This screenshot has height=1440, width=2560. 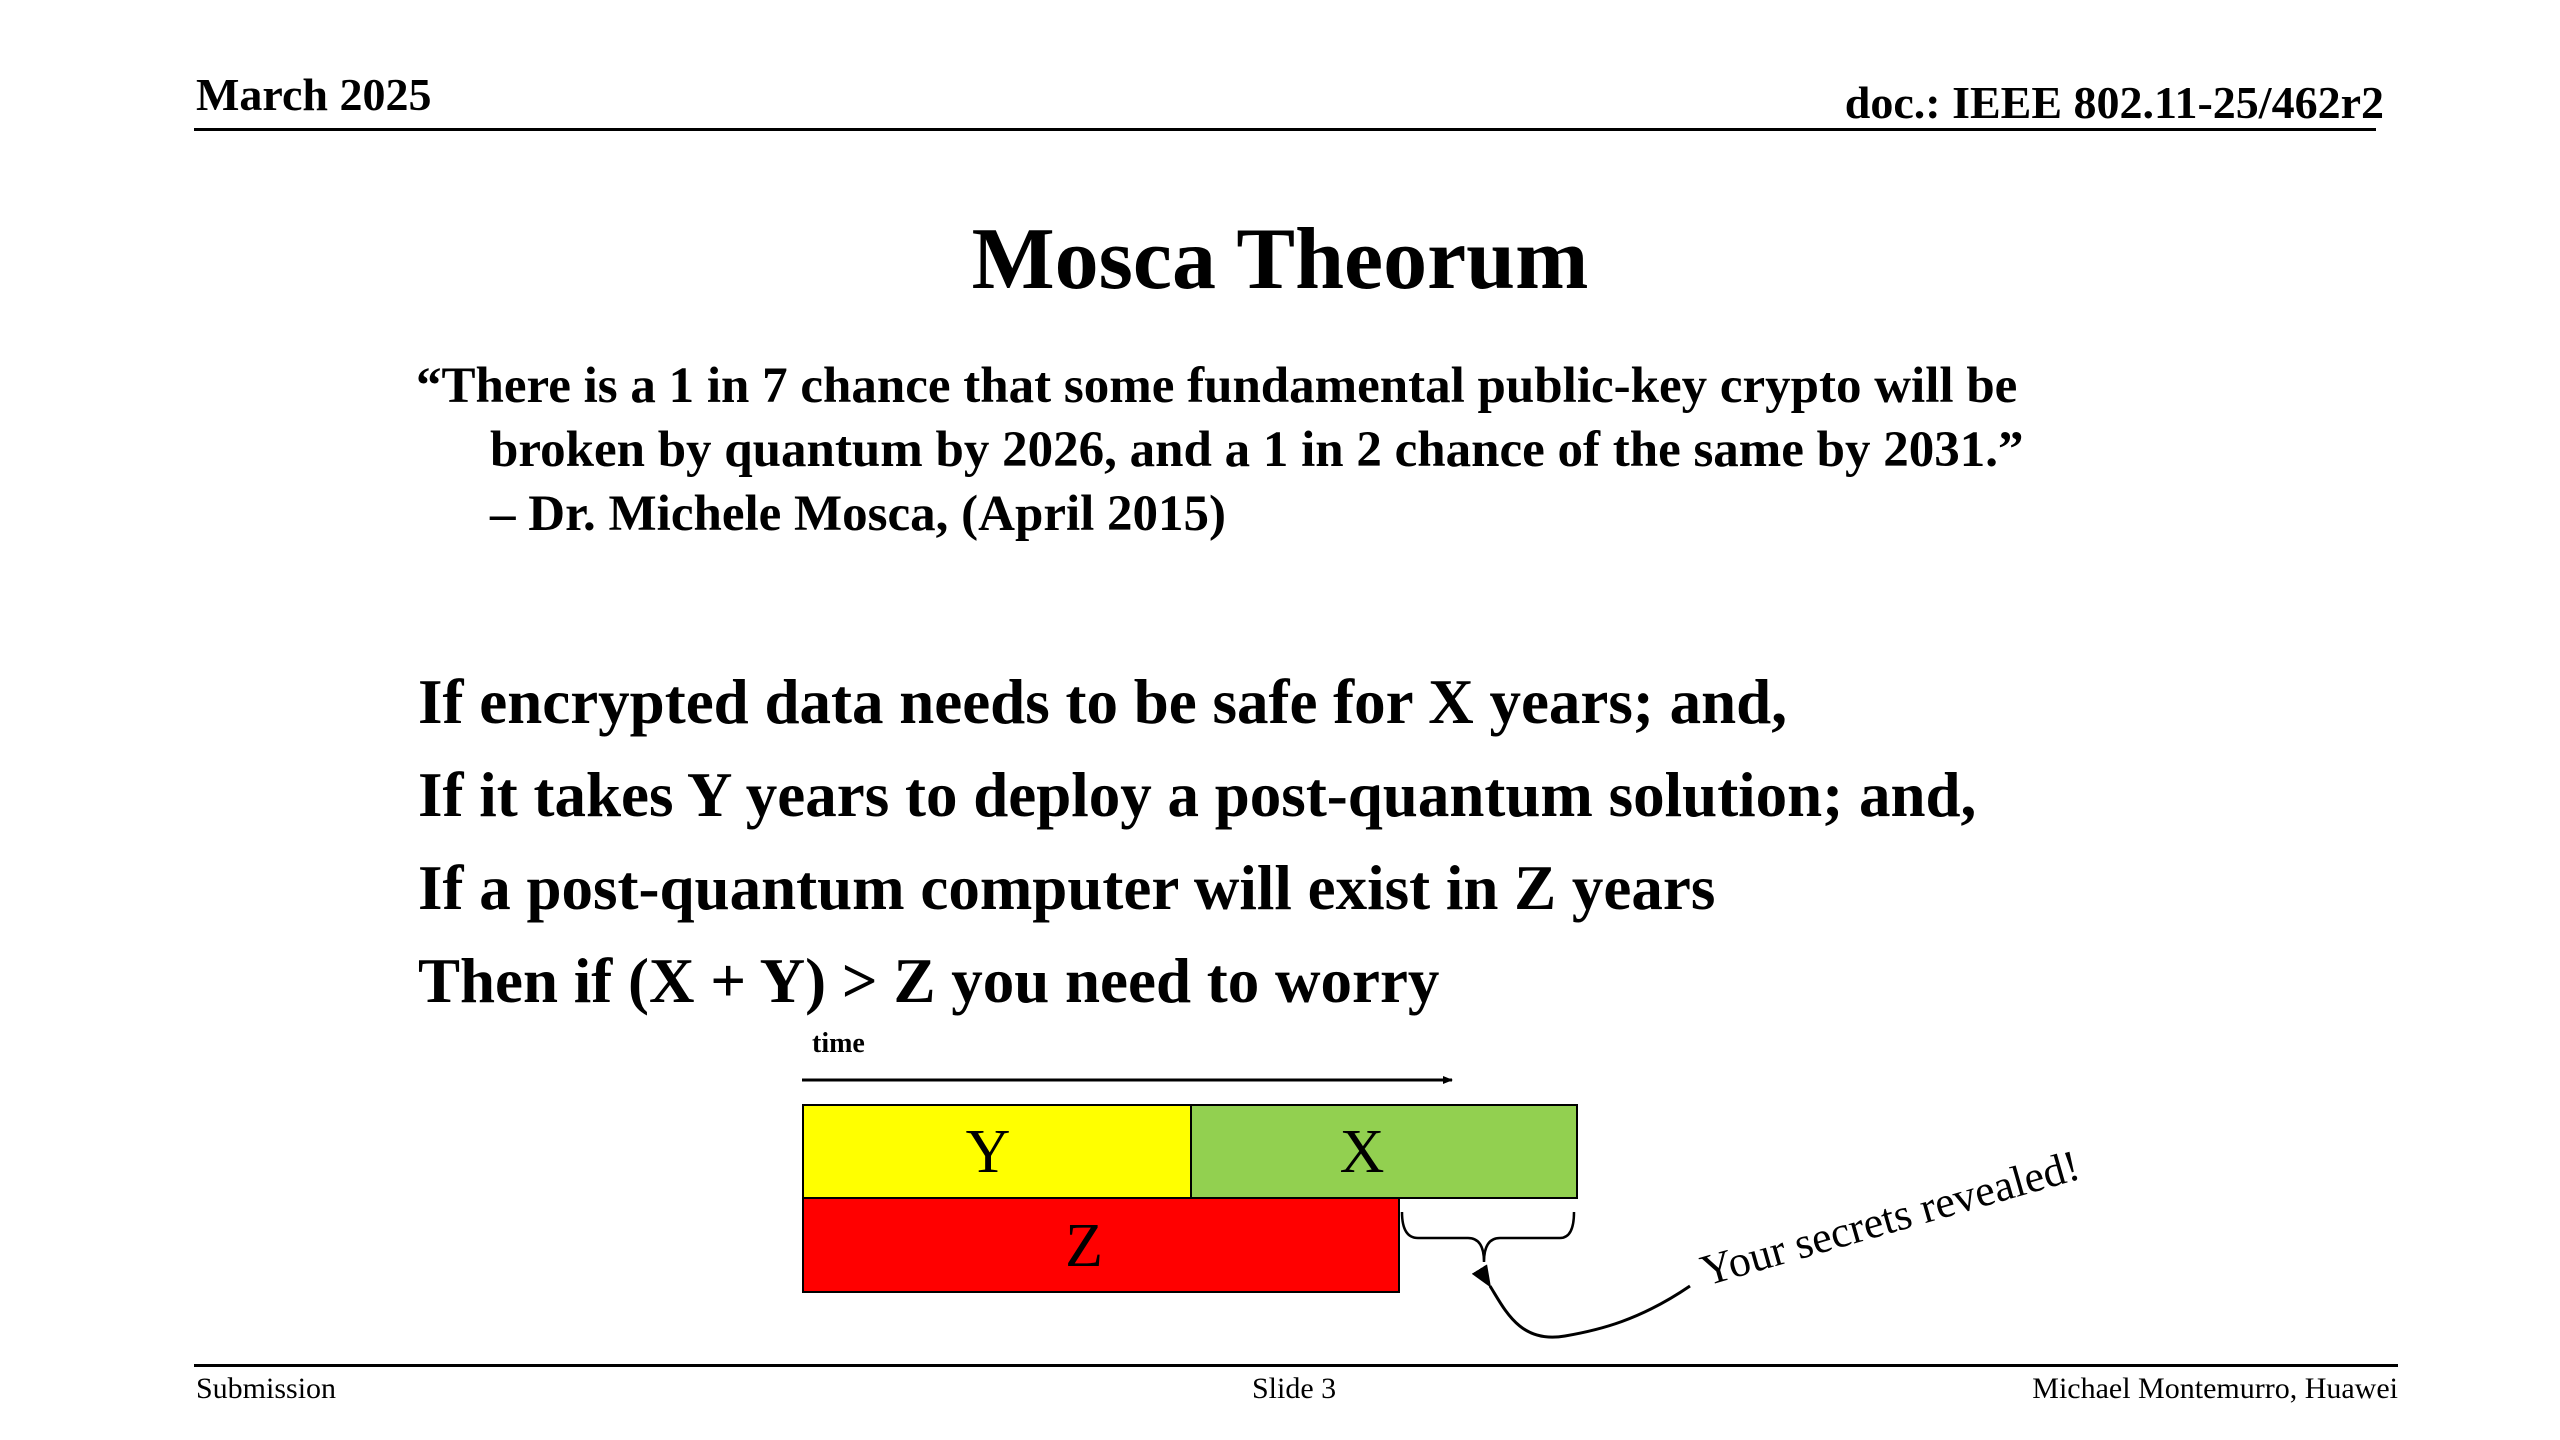 I want to click on y-bar-label: Y, so click(x=988, y=1152).